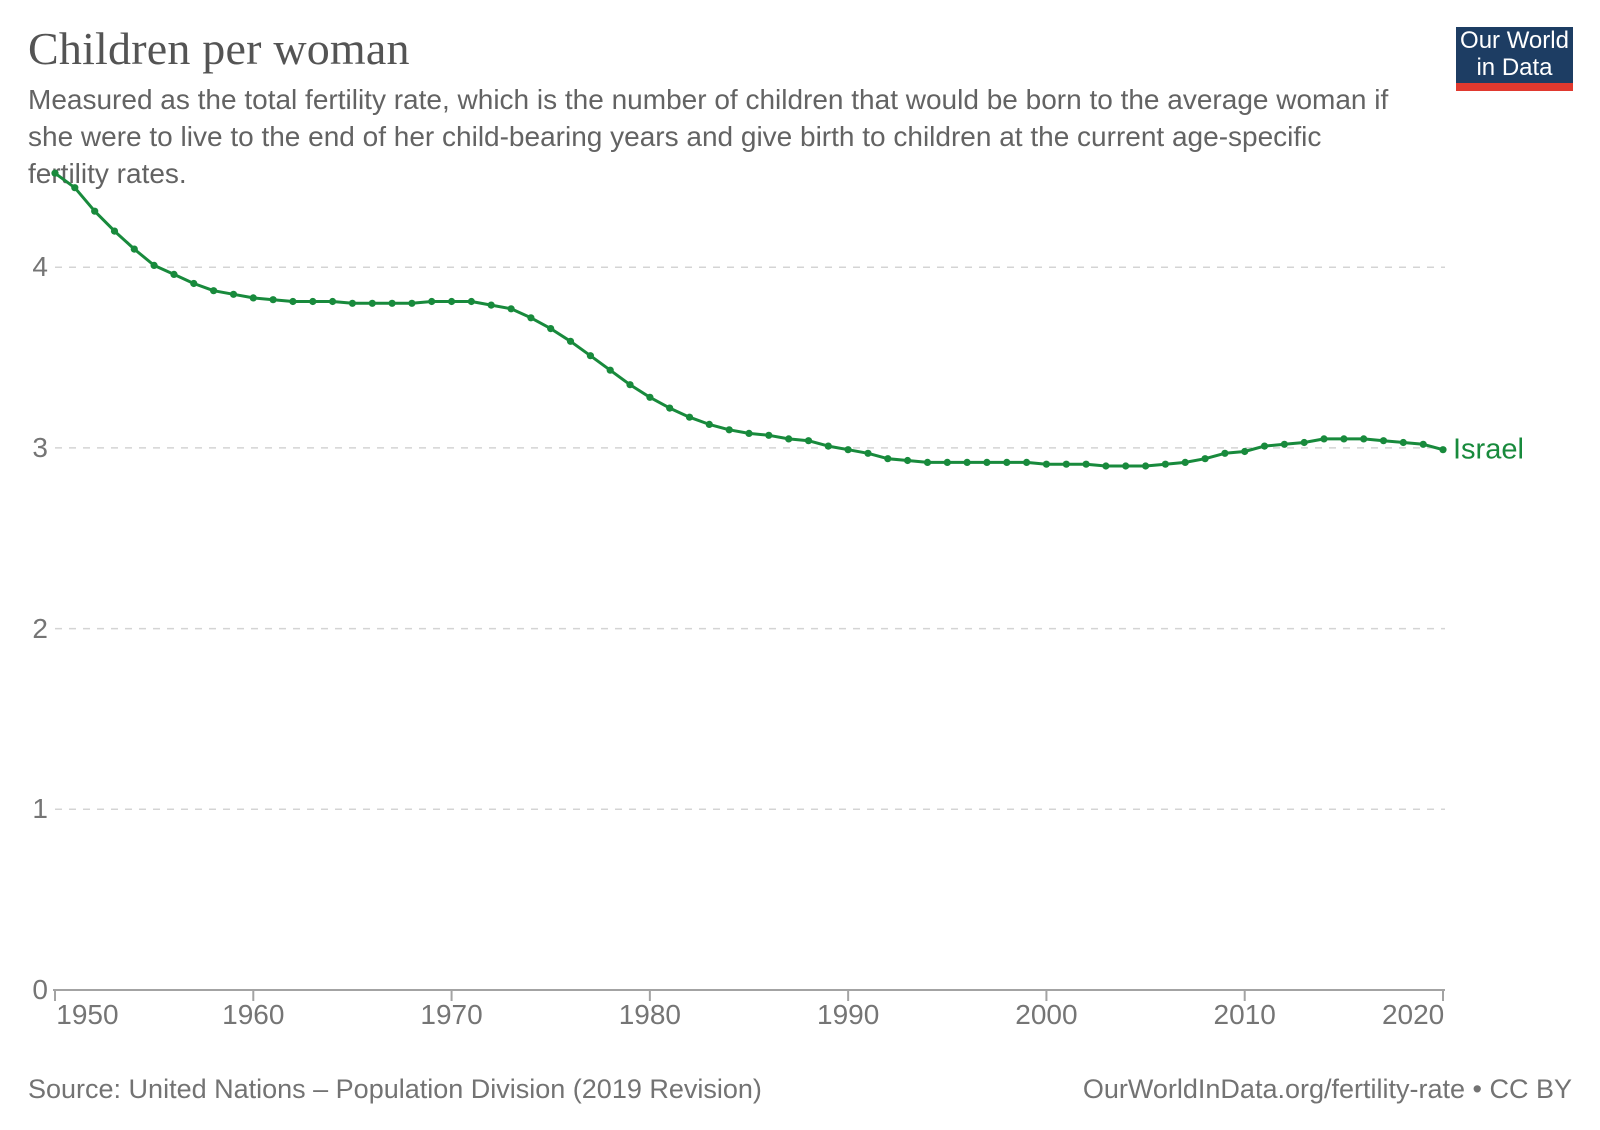 This screenshot has width=1600, height=1130. What do you see at coordinates (1488, 449) in the screenshot?
I see `series-label-israel: Israel` at bounding box center [1488, 449].